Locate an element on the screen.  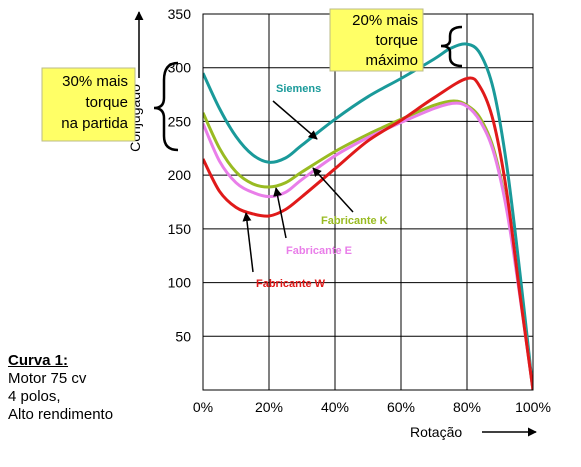
siemens-pointer-arrow is located at coordinates (295, 120).